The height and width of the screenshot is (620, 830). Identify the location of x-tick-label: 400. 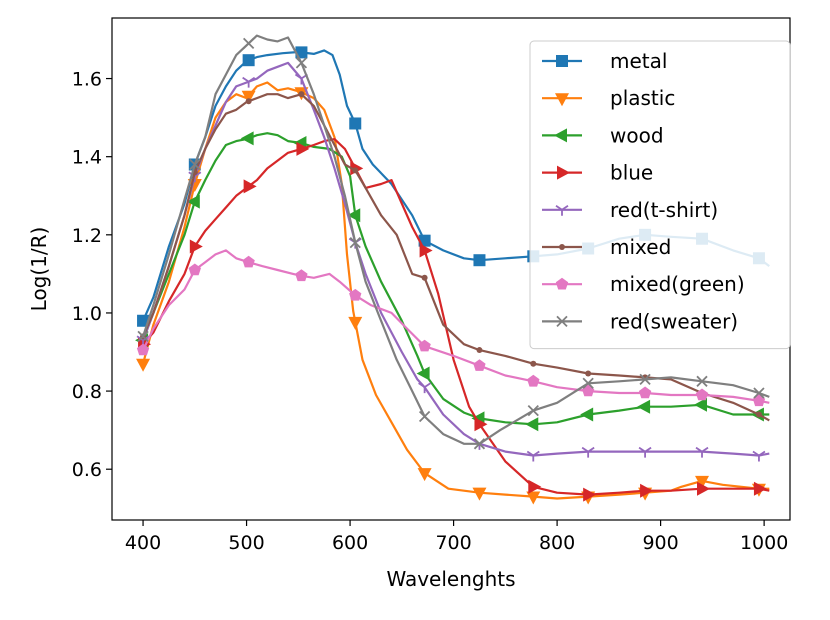
(143, 543).